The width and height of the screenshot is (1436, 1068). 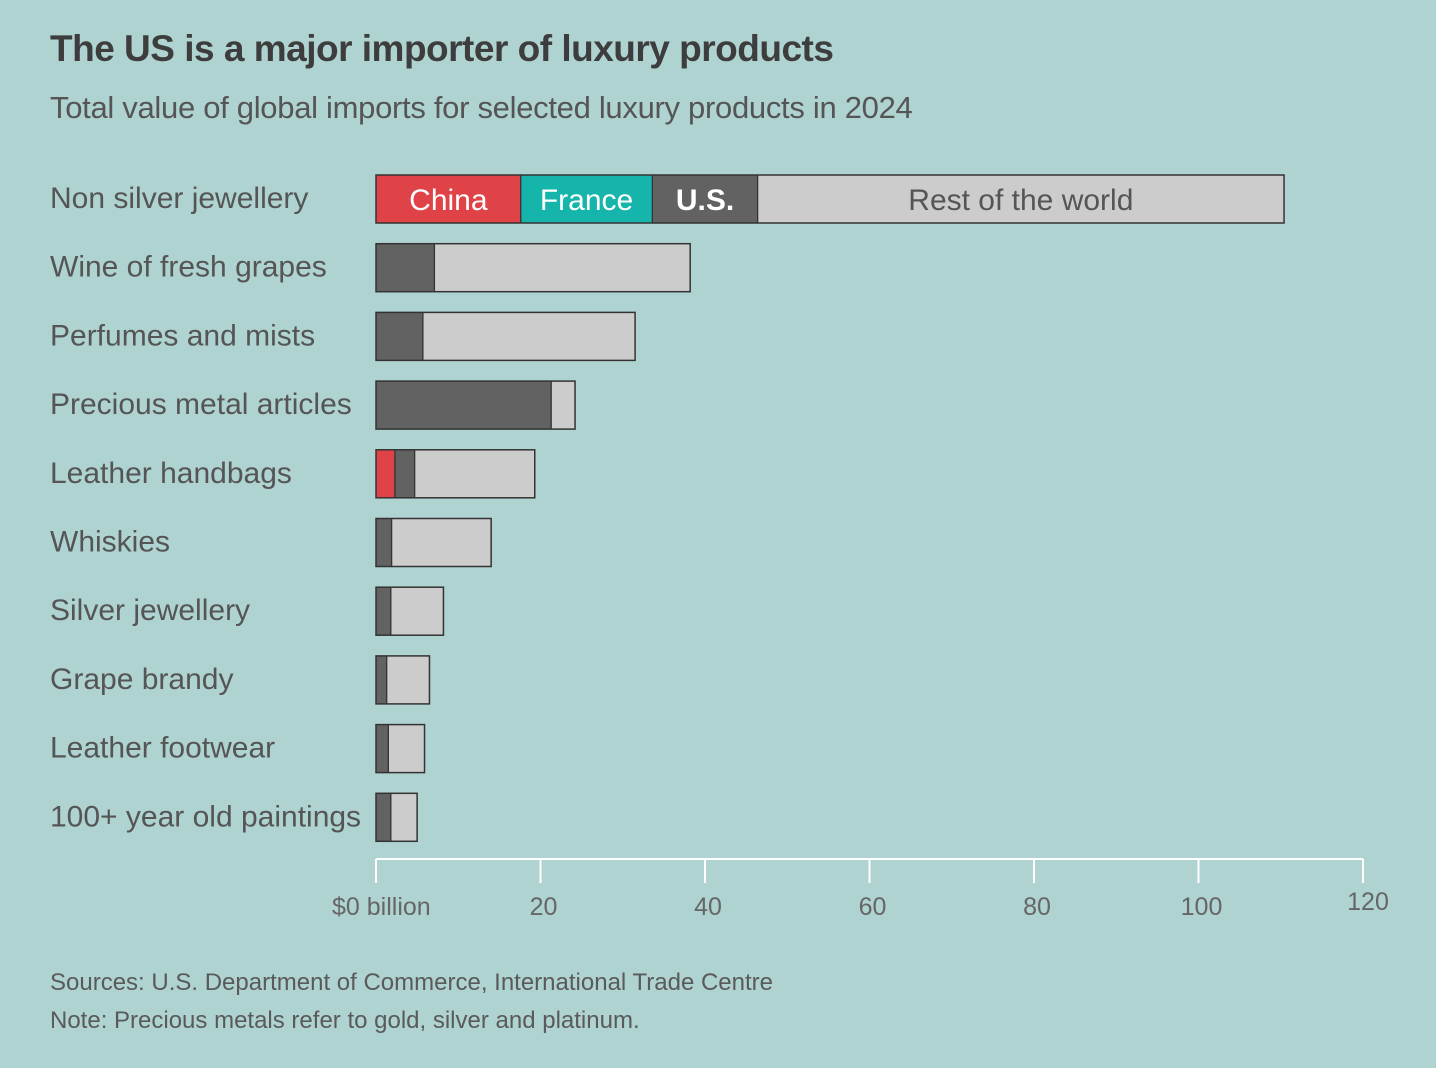 I want to click on bar-row-perfumes-and-mists, so click(x=505, y=336).